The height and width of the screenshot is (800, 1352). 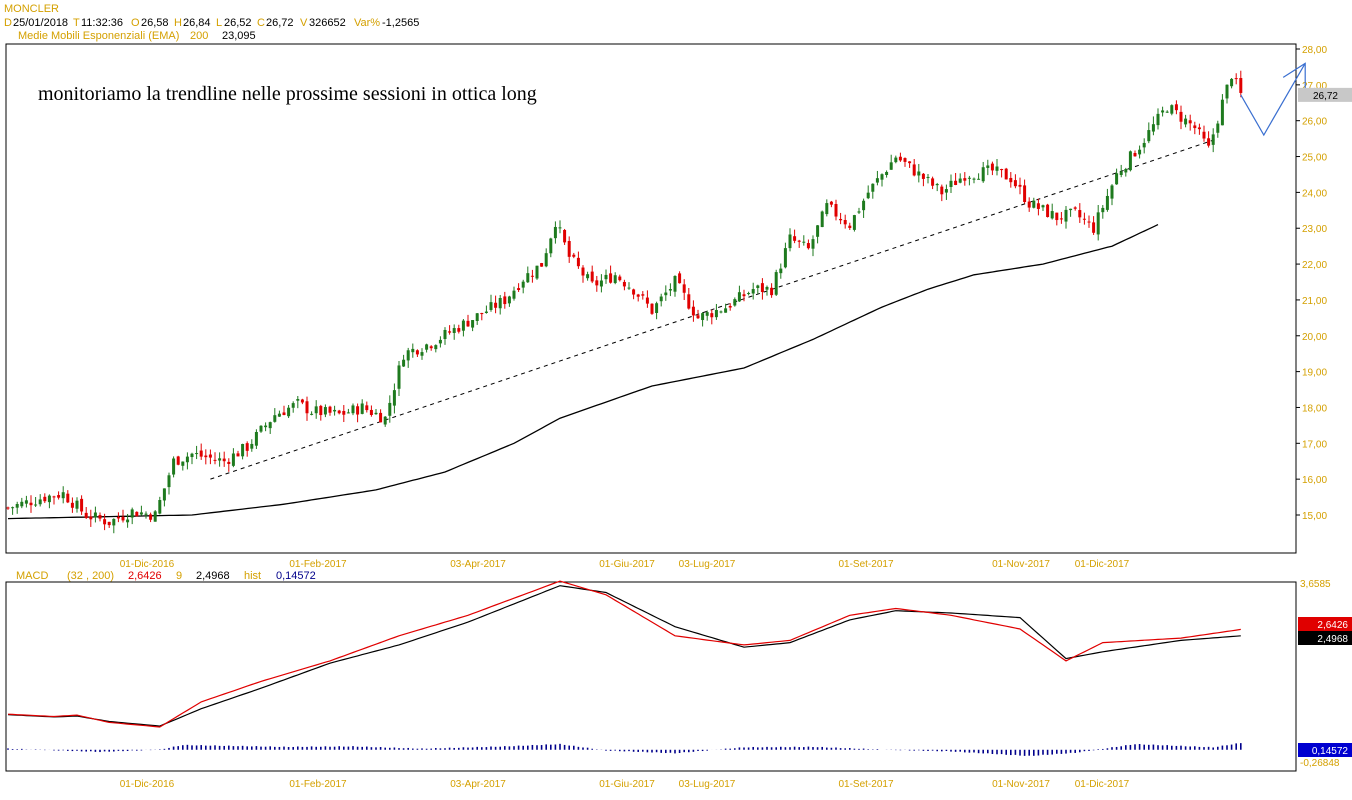 I want to click on price-x-tick-label: 01-Dic-2017, so click(x=1102, y=564).